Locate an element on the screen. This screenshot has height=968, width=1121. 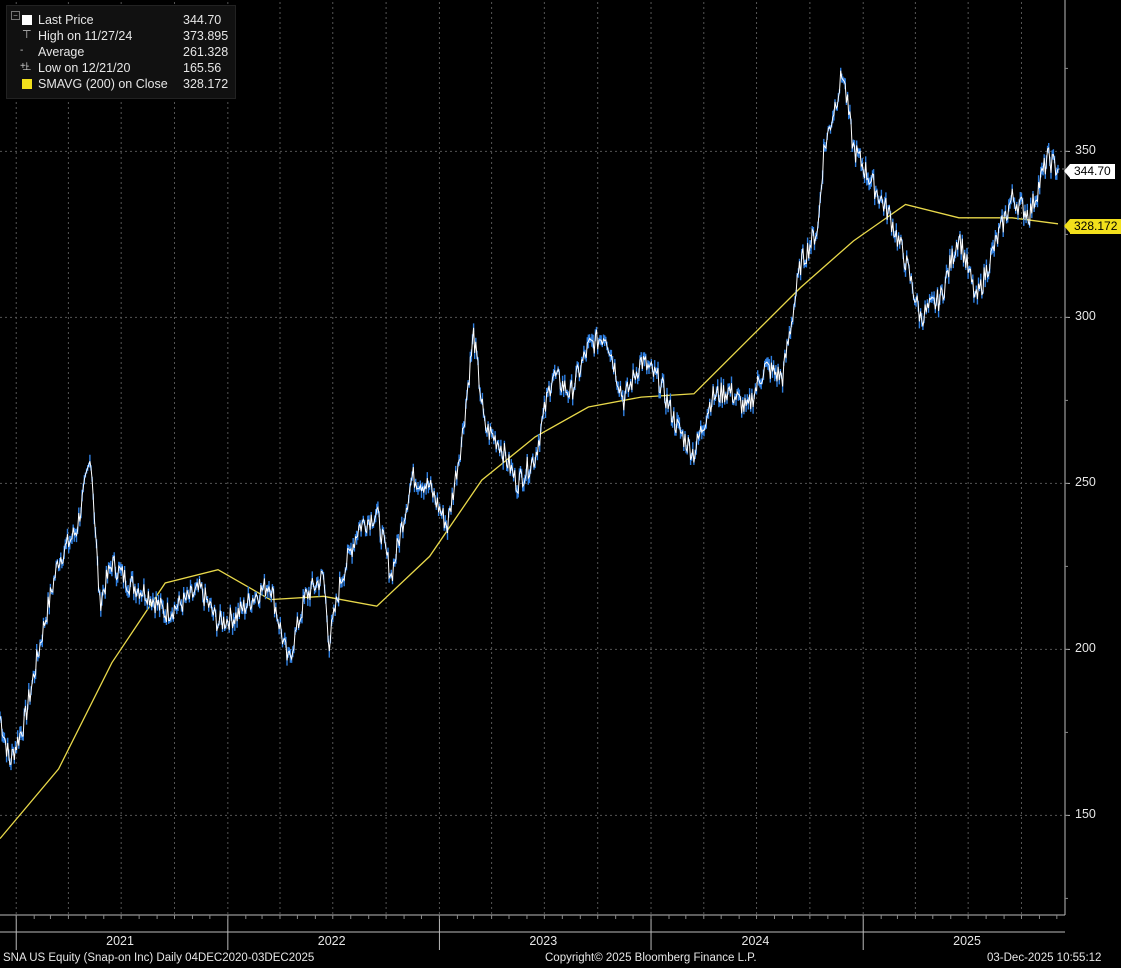
xtick-label: 2022 is located at coordinates (331, 941).